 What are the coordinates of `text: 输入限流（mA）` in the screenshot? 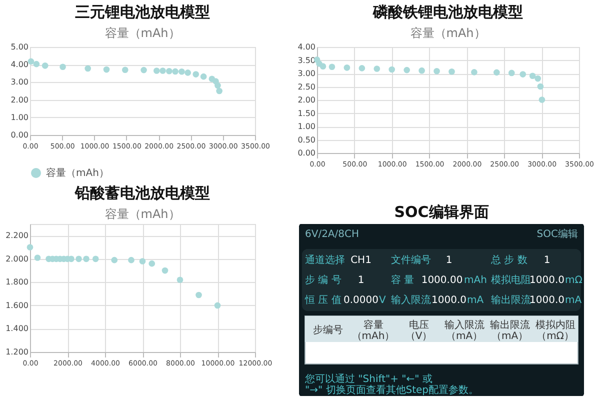 It's located at (464, 330).